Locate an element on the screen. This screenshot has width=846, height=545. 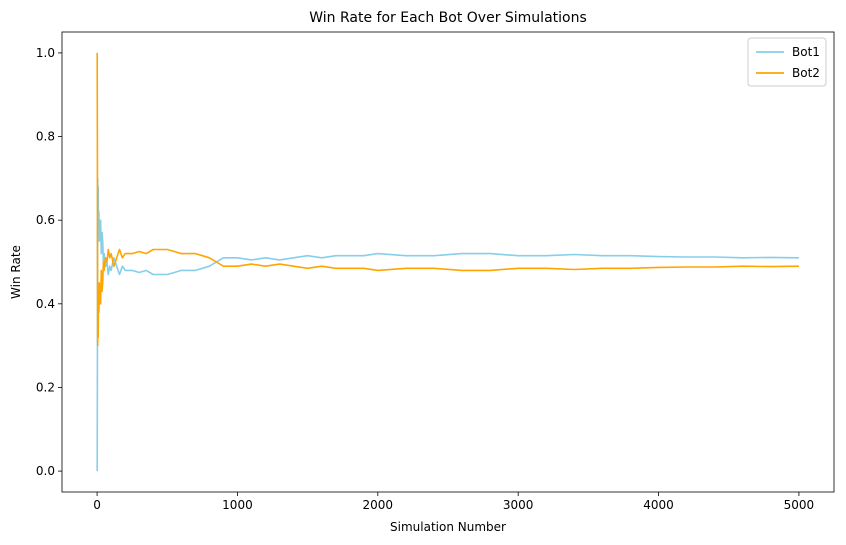
y-axis-ticks: 0.0 0.2 0.4 0.6 0.8 1.0 is located at coordinates (49, 262).